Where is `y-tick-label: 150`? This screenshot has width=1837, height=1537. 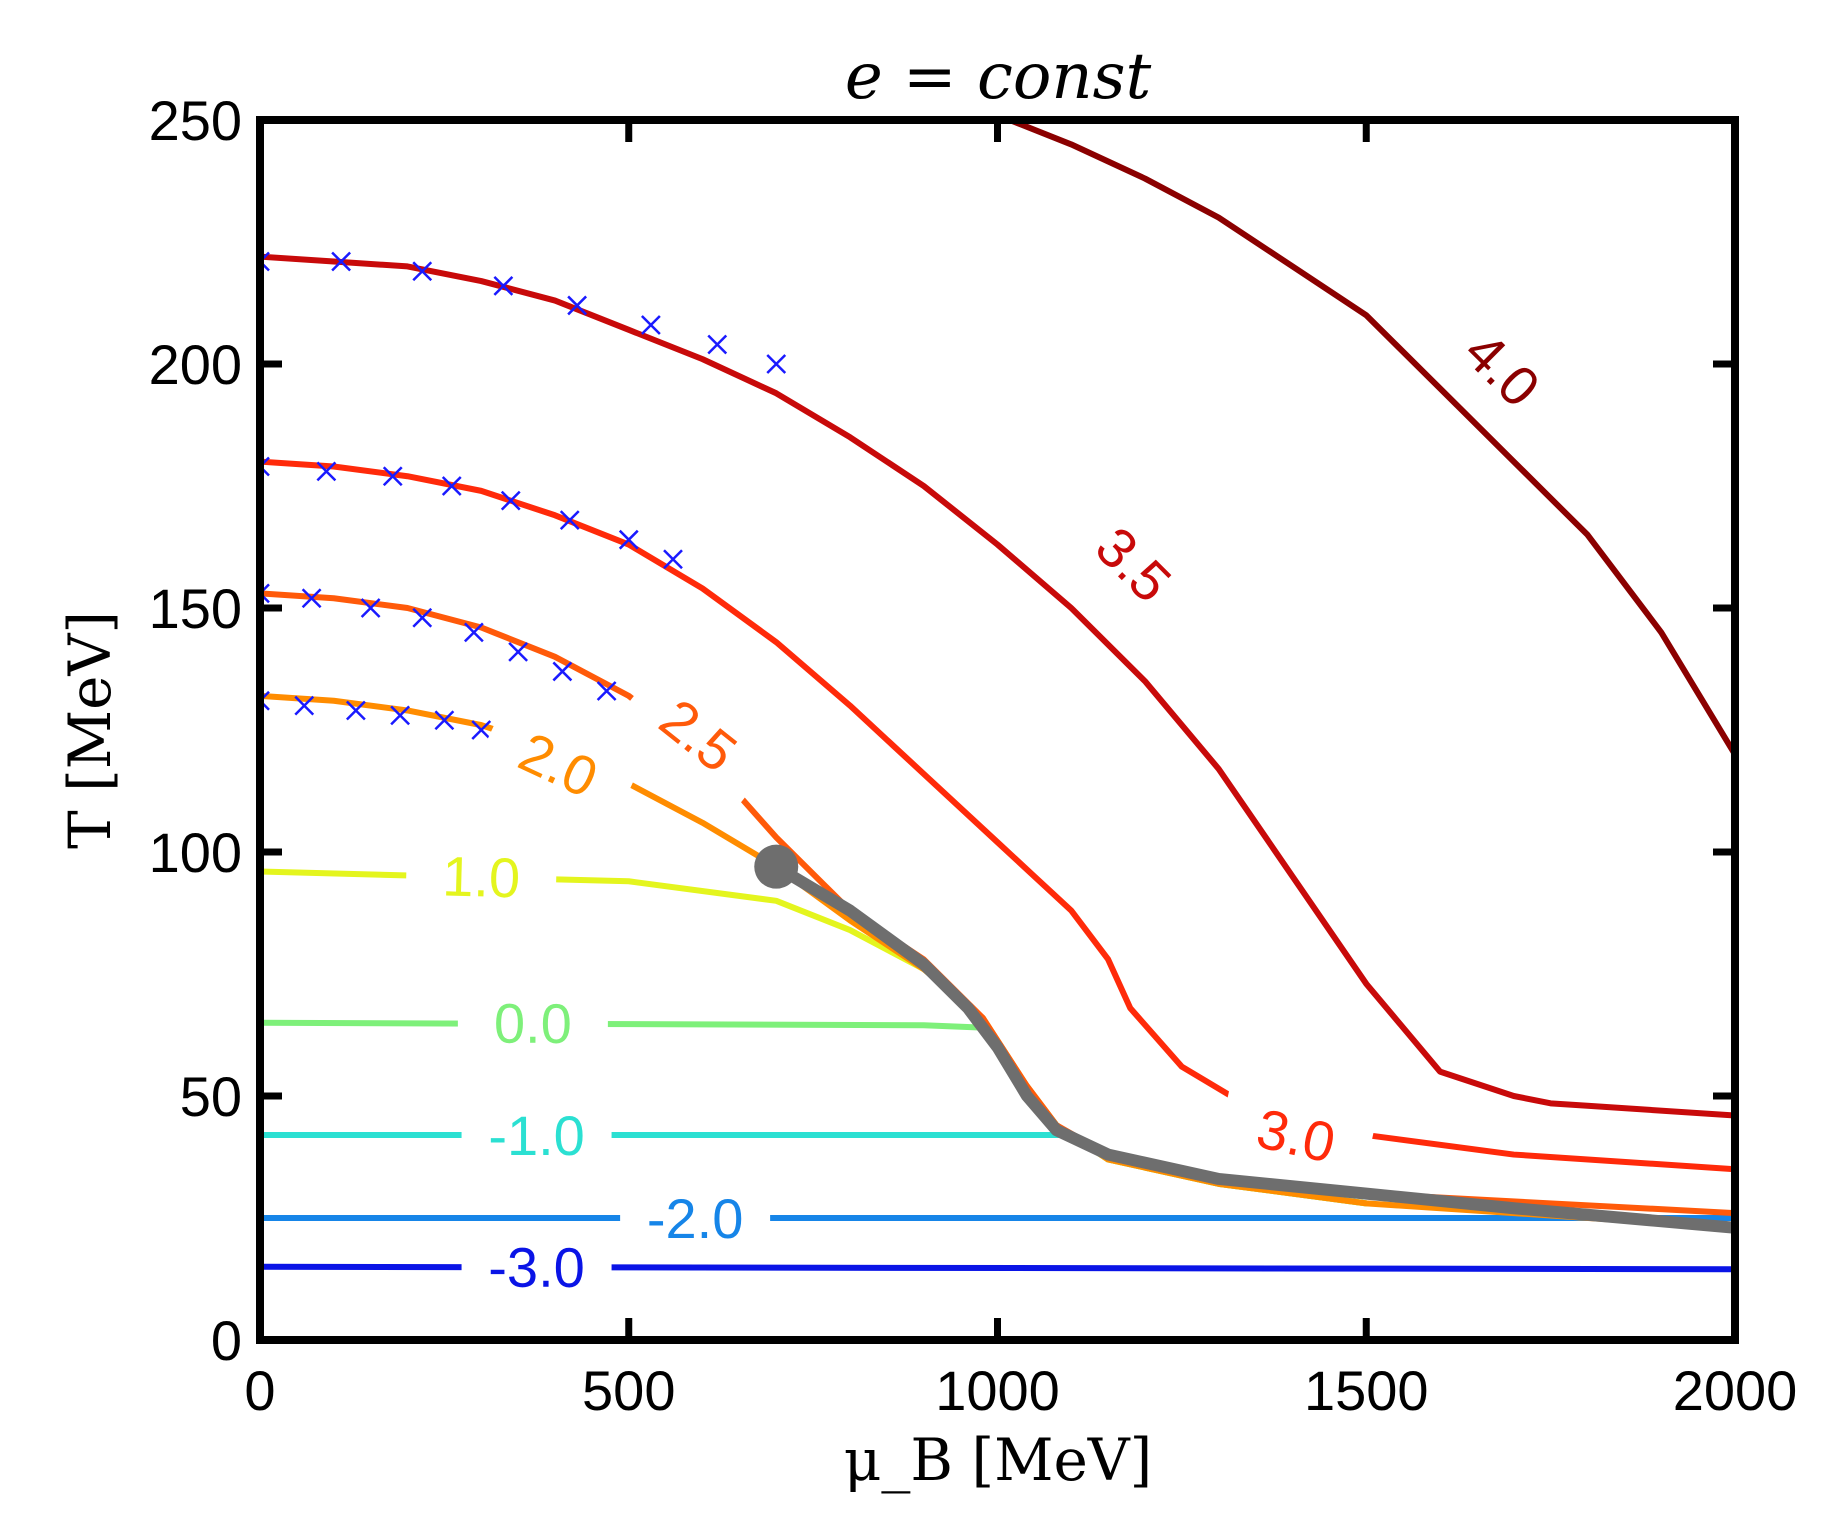 y-tick-label: 150 is located at coordinates (195, 608).